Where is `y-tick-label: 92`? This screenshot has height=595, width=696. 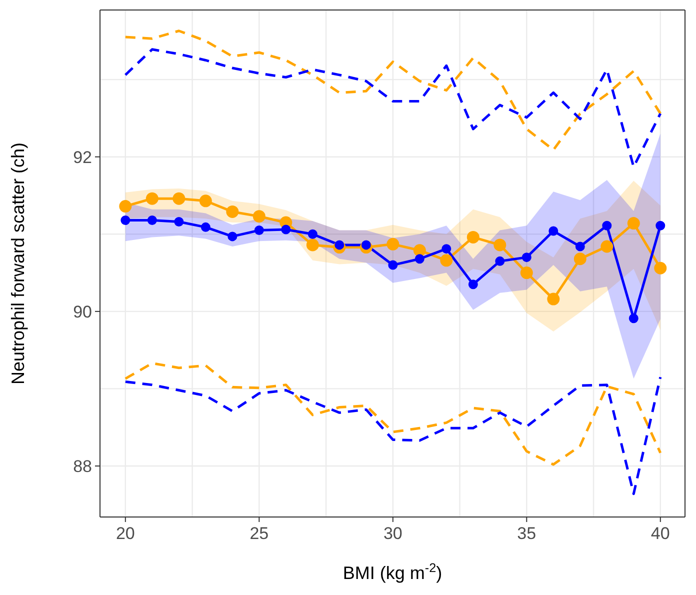 y-tick-label: 92 is located at coordinates (82, 157).